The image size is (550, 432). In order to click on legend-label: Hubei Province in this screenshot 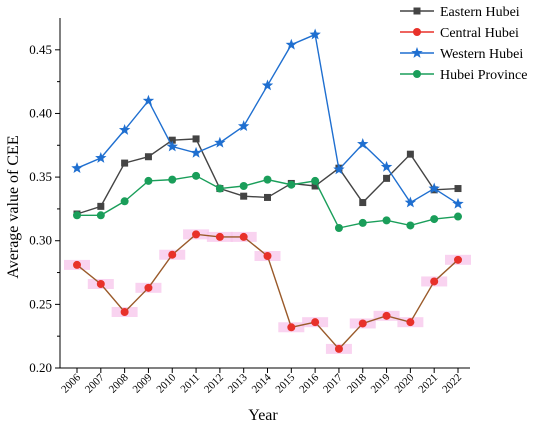, I will do `click(483, 75)`.